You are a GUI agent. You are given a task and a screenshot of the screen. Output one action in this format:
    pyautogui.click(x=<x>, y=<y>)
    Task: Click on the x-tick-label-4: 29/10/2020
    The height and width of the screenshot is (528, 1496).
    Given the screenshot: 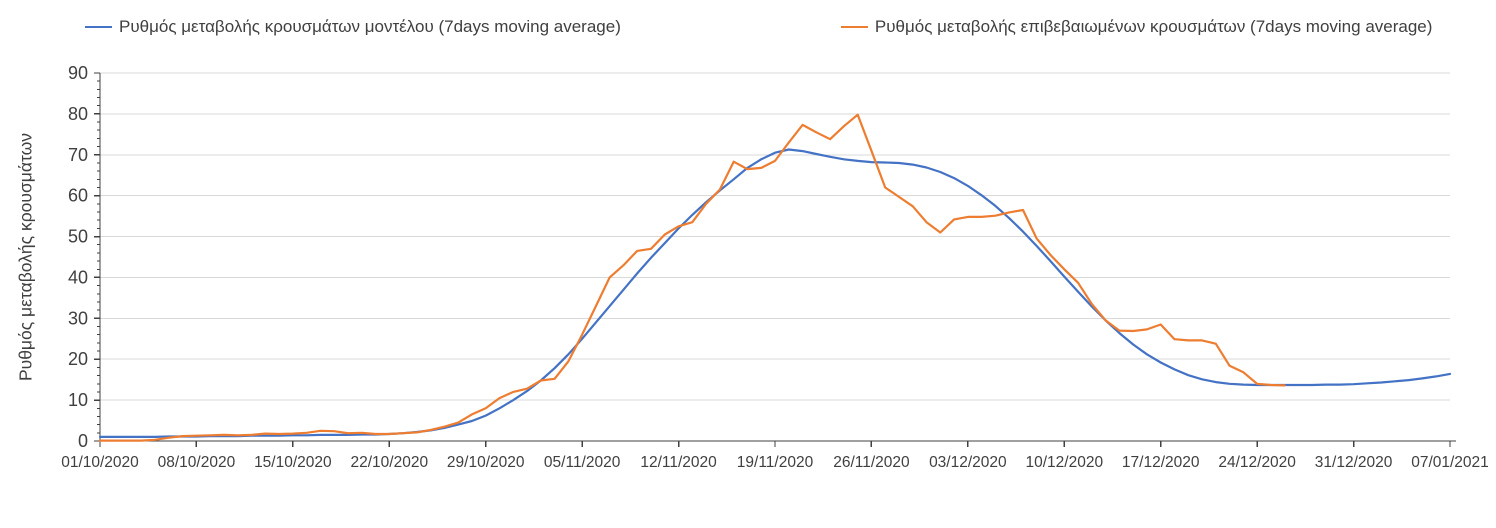 What is the action you would take?
    pyautogui.click(x=486, y=462)
    